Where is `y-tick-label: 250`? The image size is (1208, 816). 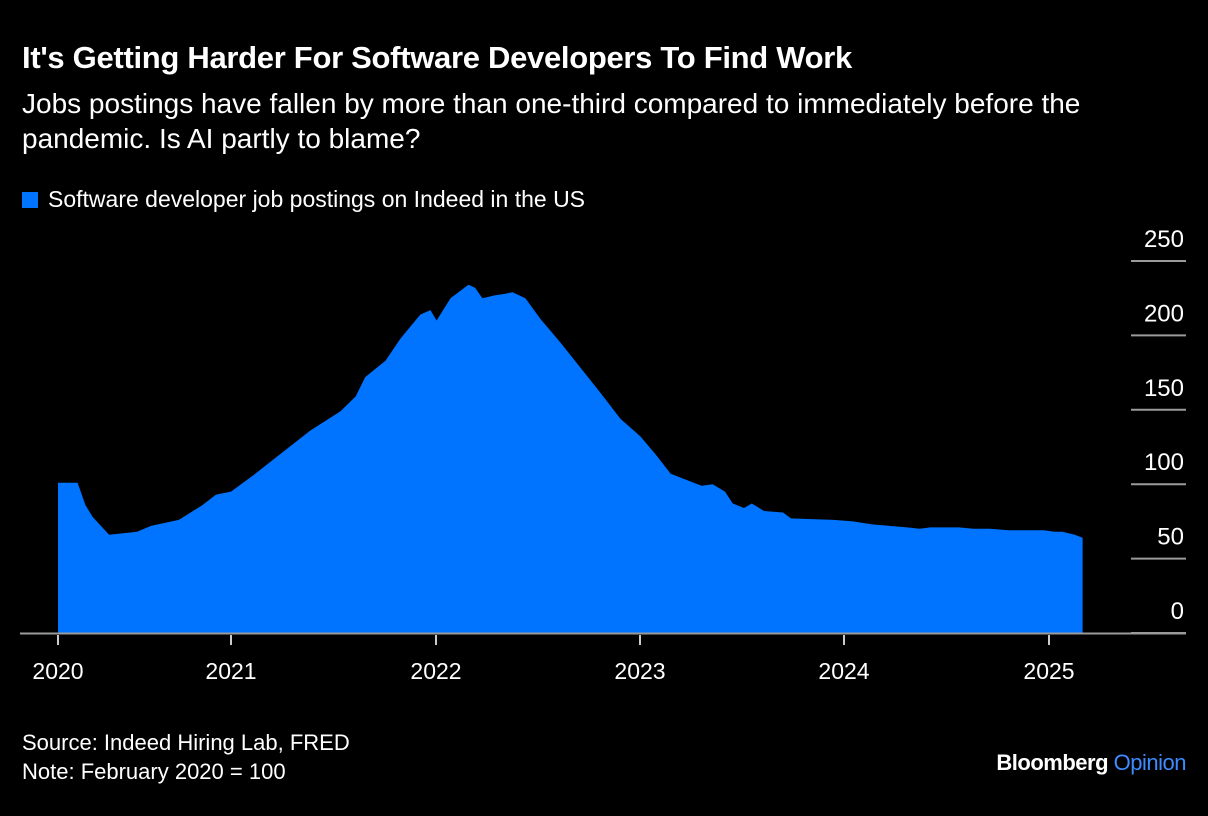
y-tick-label: 250 is located at coordinates (1164, 239).